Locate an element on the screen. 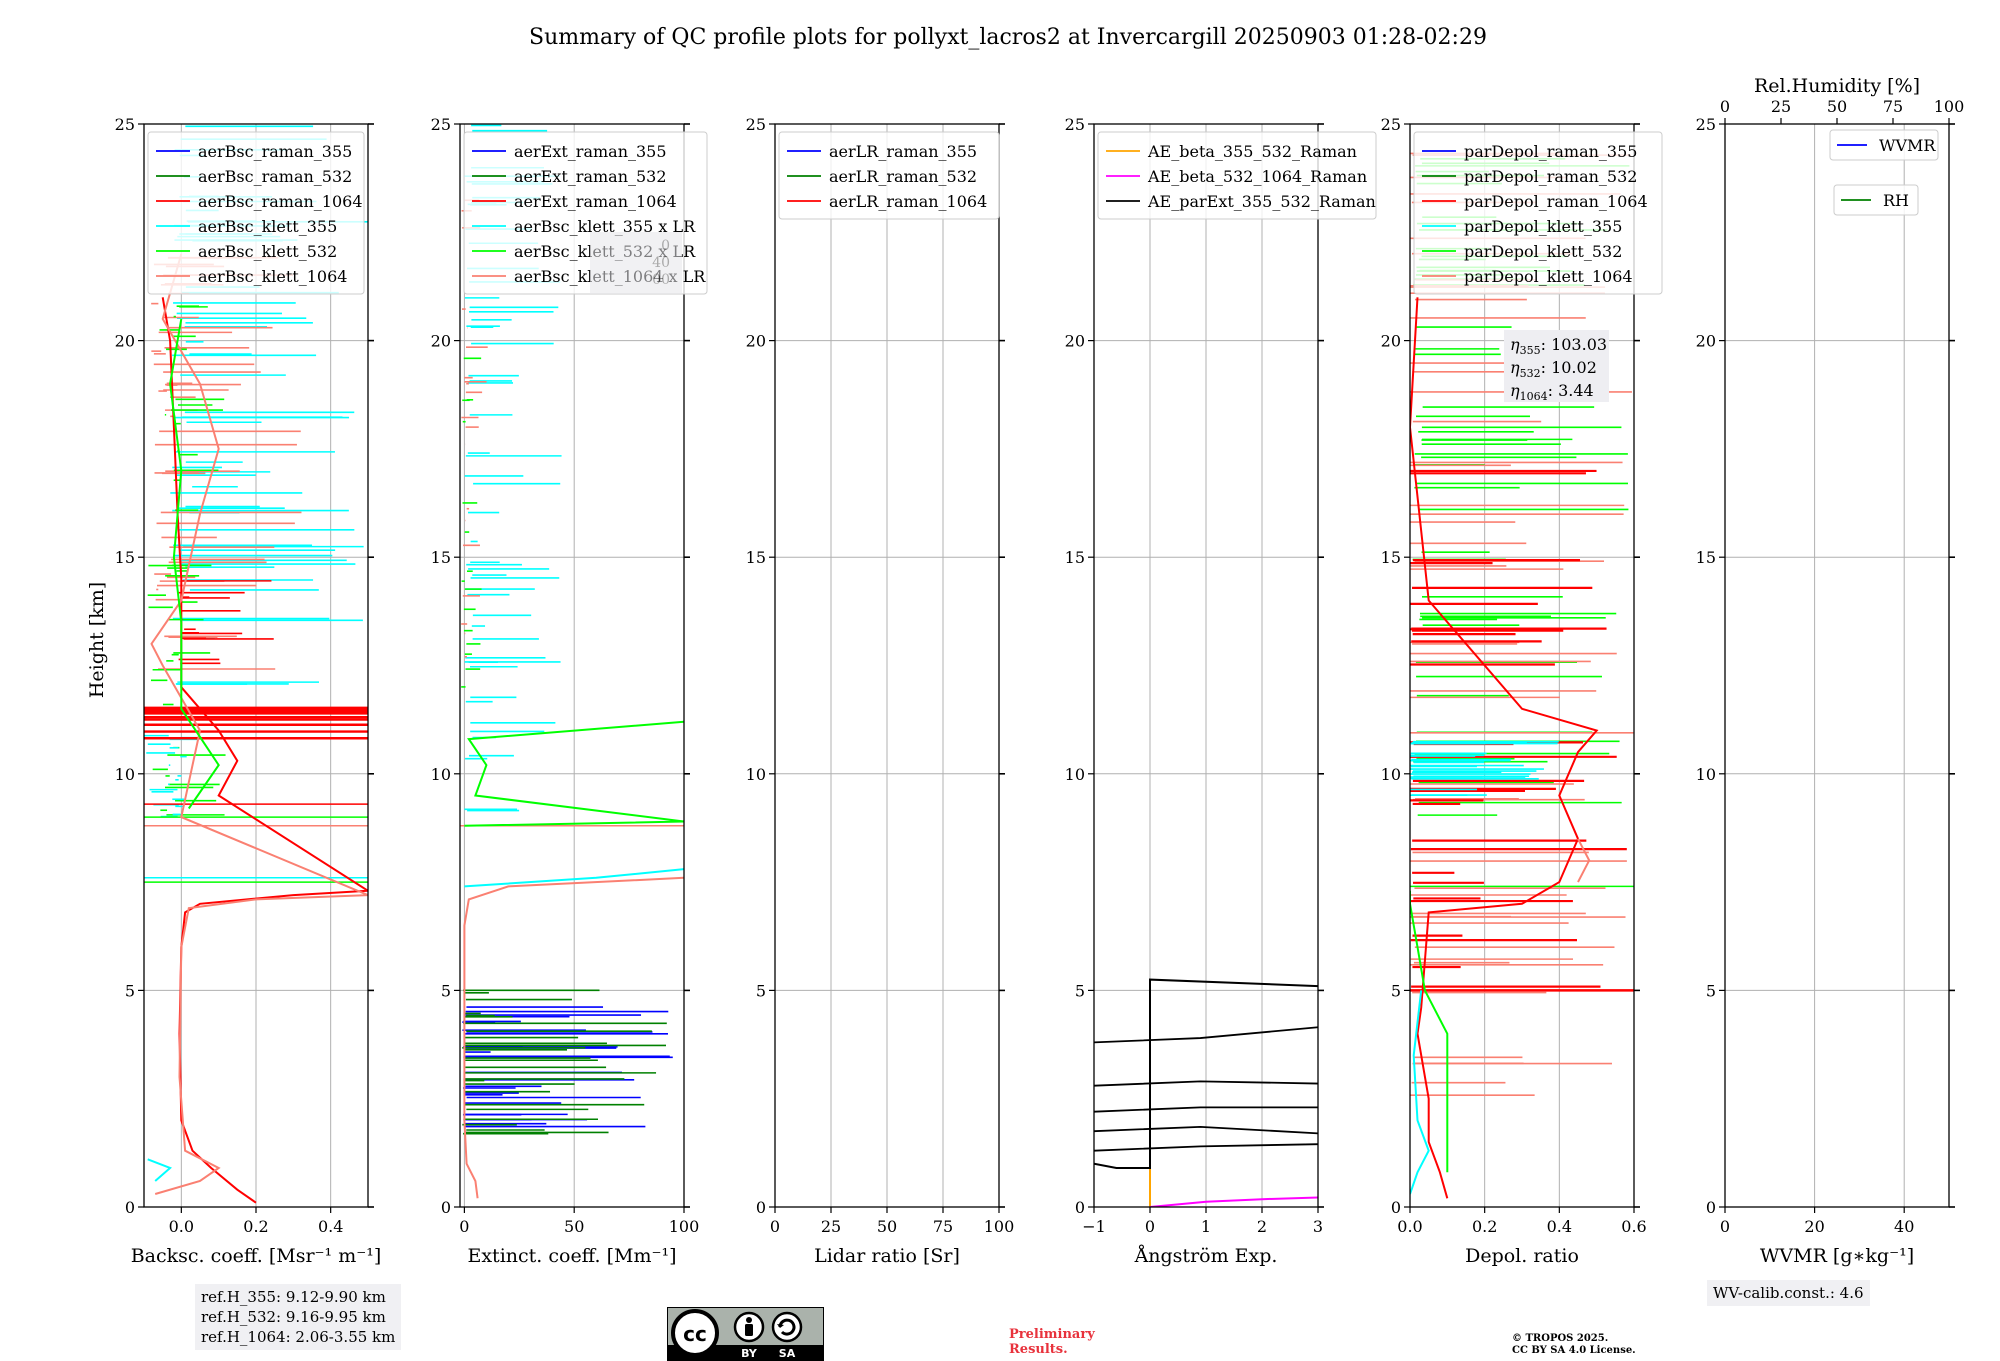 Image resolution: width=2000 pixels, height=1361 pixels. x-axis-label: Lidar ratio [Sr] is located at coordinates (887, 1256).